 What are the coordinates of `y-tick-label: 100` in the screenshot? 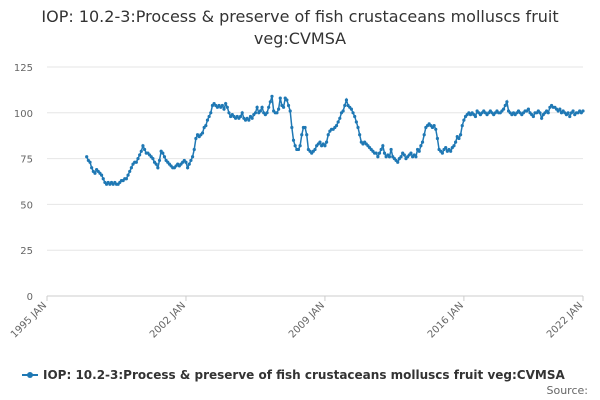 It's located at (23, 114).